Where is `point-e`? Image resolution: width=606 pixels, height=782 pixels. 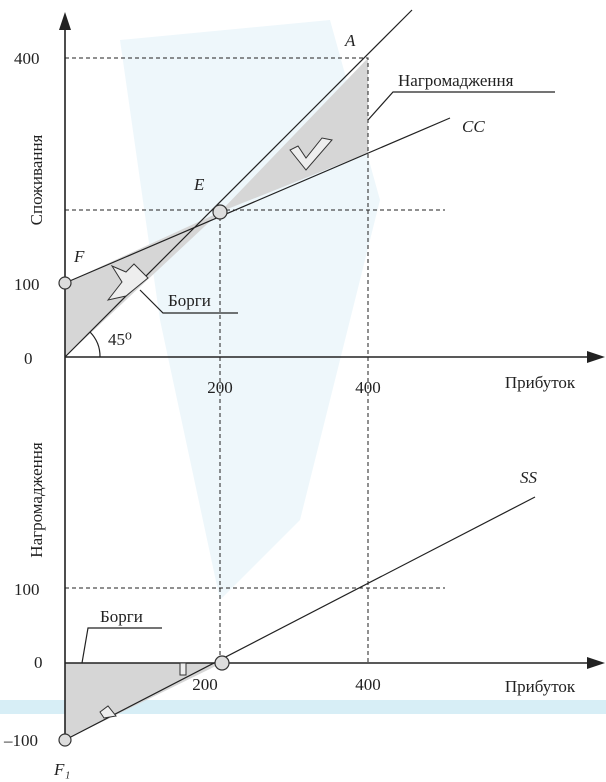 point-e is located at coordinates (220, 212).